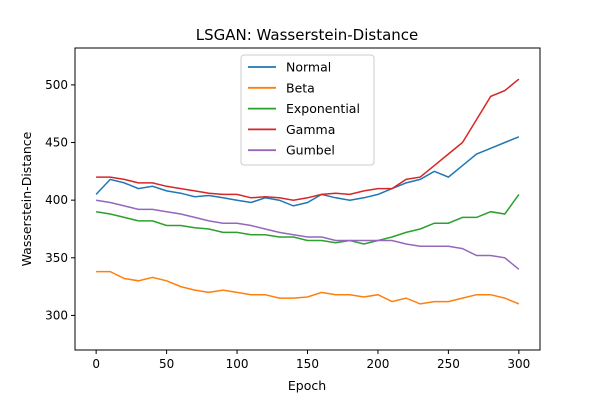  Describe the element at coordinates (300, 87) in the screenshot. I see `legend-label-beta: Beta` at that location.